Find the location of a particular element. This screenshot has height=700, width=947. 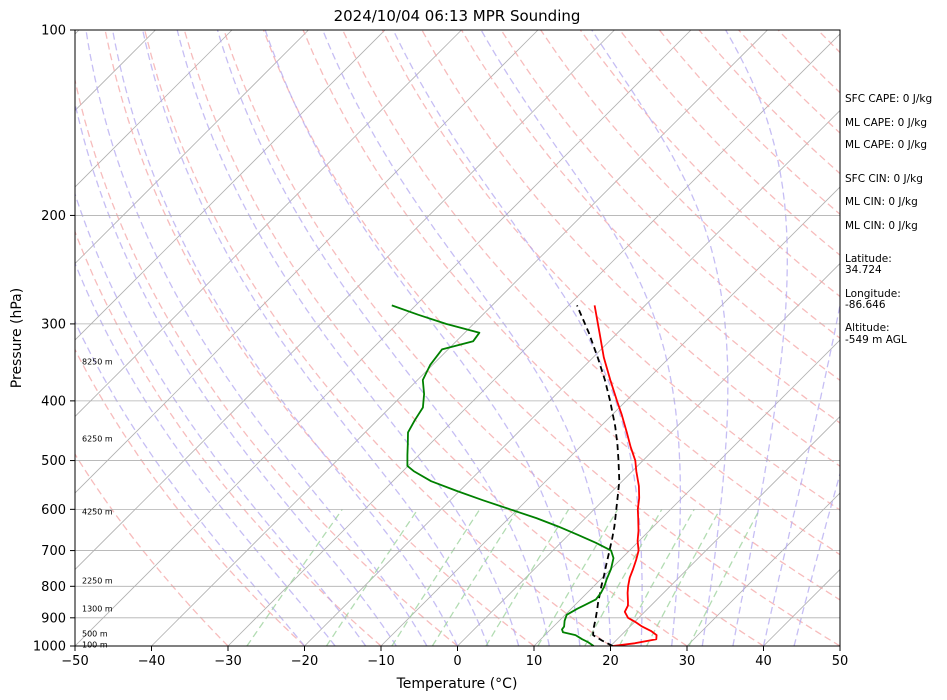

parcel-path-trace is located at coordinates (598, 475).